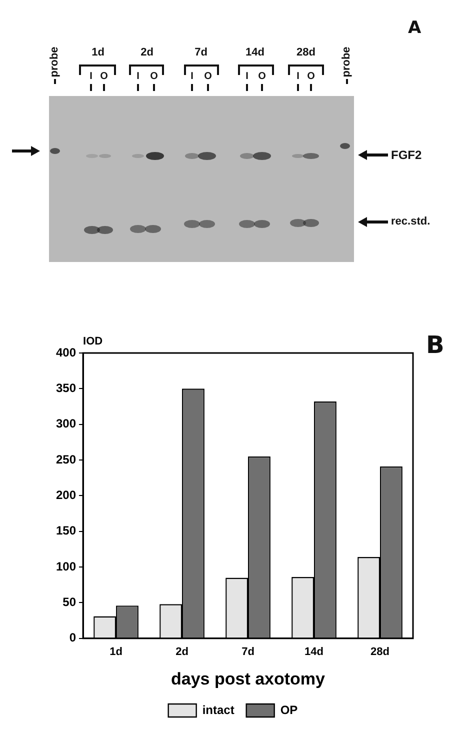 The image size is (471, 729). I want to click on legend-label: intact, so click(218, 709).